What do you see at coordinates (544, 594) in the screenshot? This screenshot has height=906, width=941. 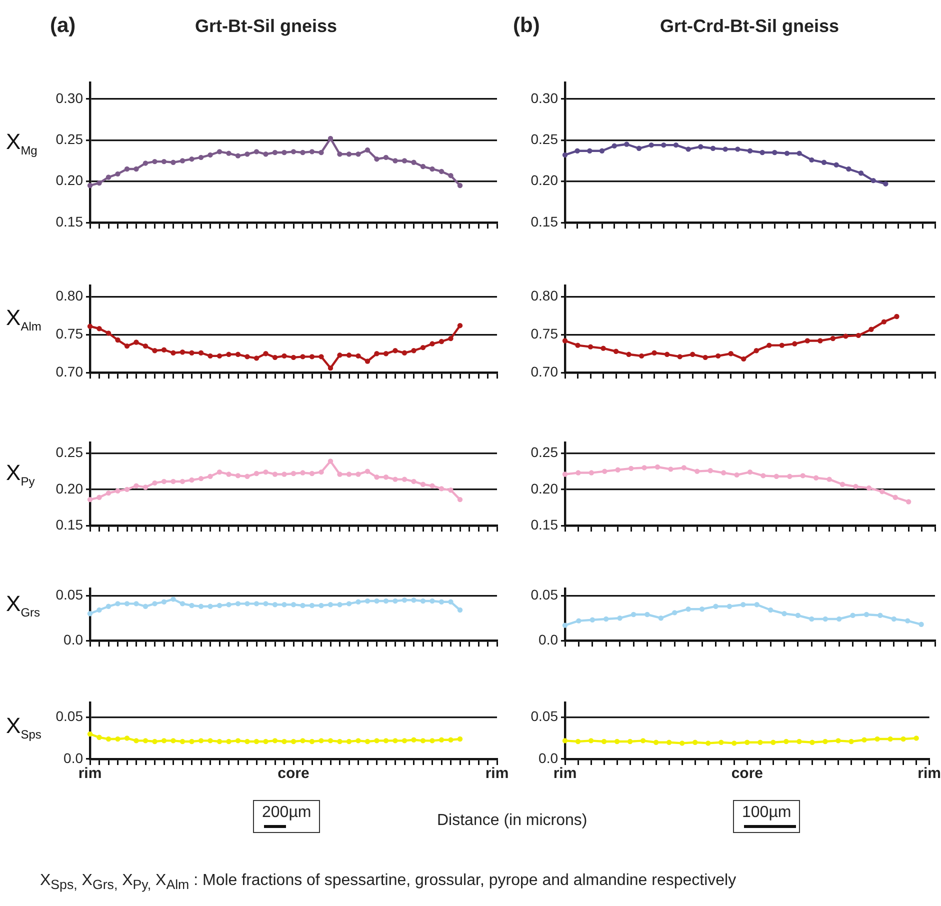 I see `y-tick-label: 0.05` at bounding box center [544, 594].